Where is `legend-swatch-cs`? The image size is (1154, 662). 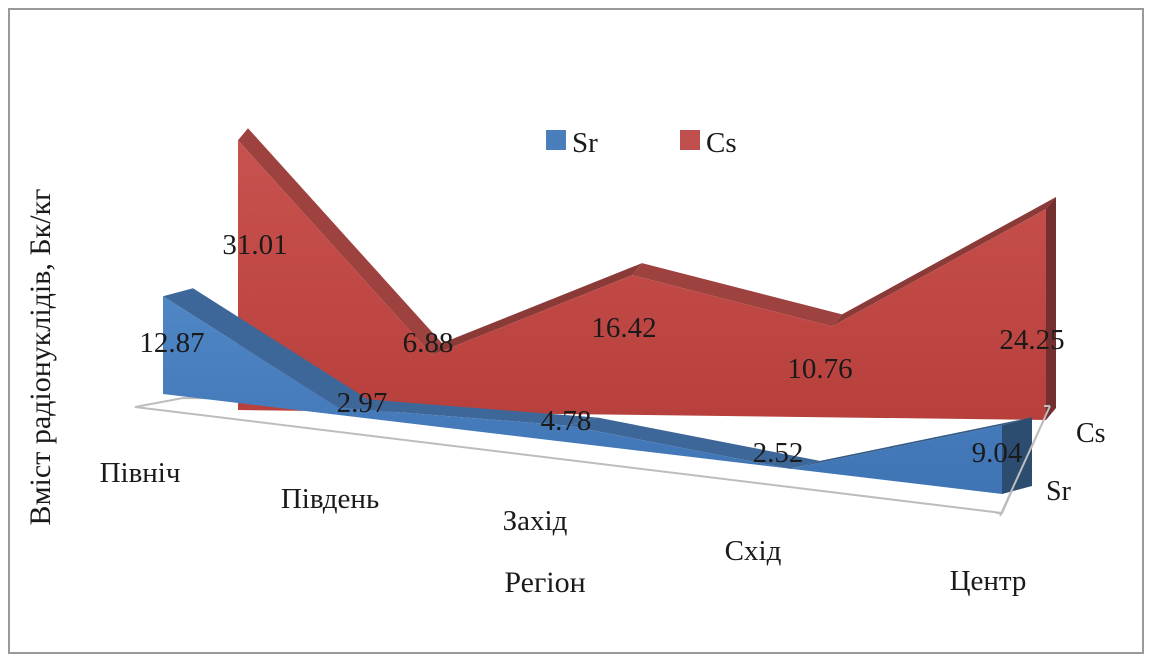 legend-swatch-cs is located at coordinates (690, 140).